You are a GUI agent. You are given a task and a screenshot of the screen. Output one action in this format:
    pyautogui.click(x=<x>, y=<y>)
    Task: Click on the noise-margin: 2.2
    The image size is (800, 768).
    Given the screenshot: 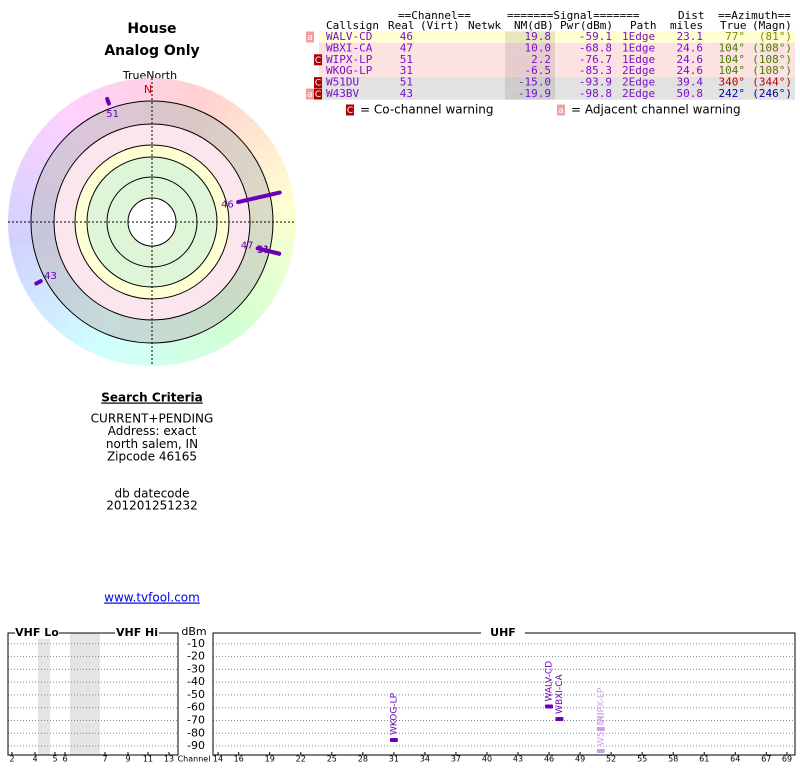 What is the action you would take?
    pyautogui.click(x=541, y=59)
    